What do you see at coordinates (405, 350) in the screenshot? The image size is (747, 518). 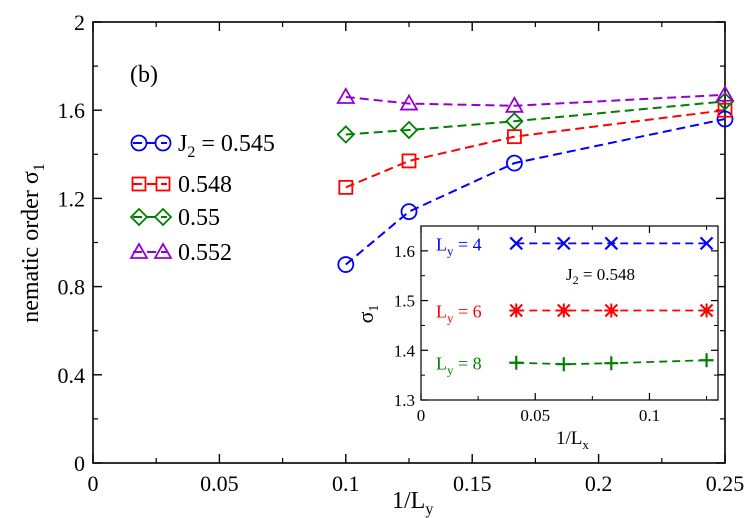 I see `inset-y-tick-label: 1.4` at bounding box center [405, 350].